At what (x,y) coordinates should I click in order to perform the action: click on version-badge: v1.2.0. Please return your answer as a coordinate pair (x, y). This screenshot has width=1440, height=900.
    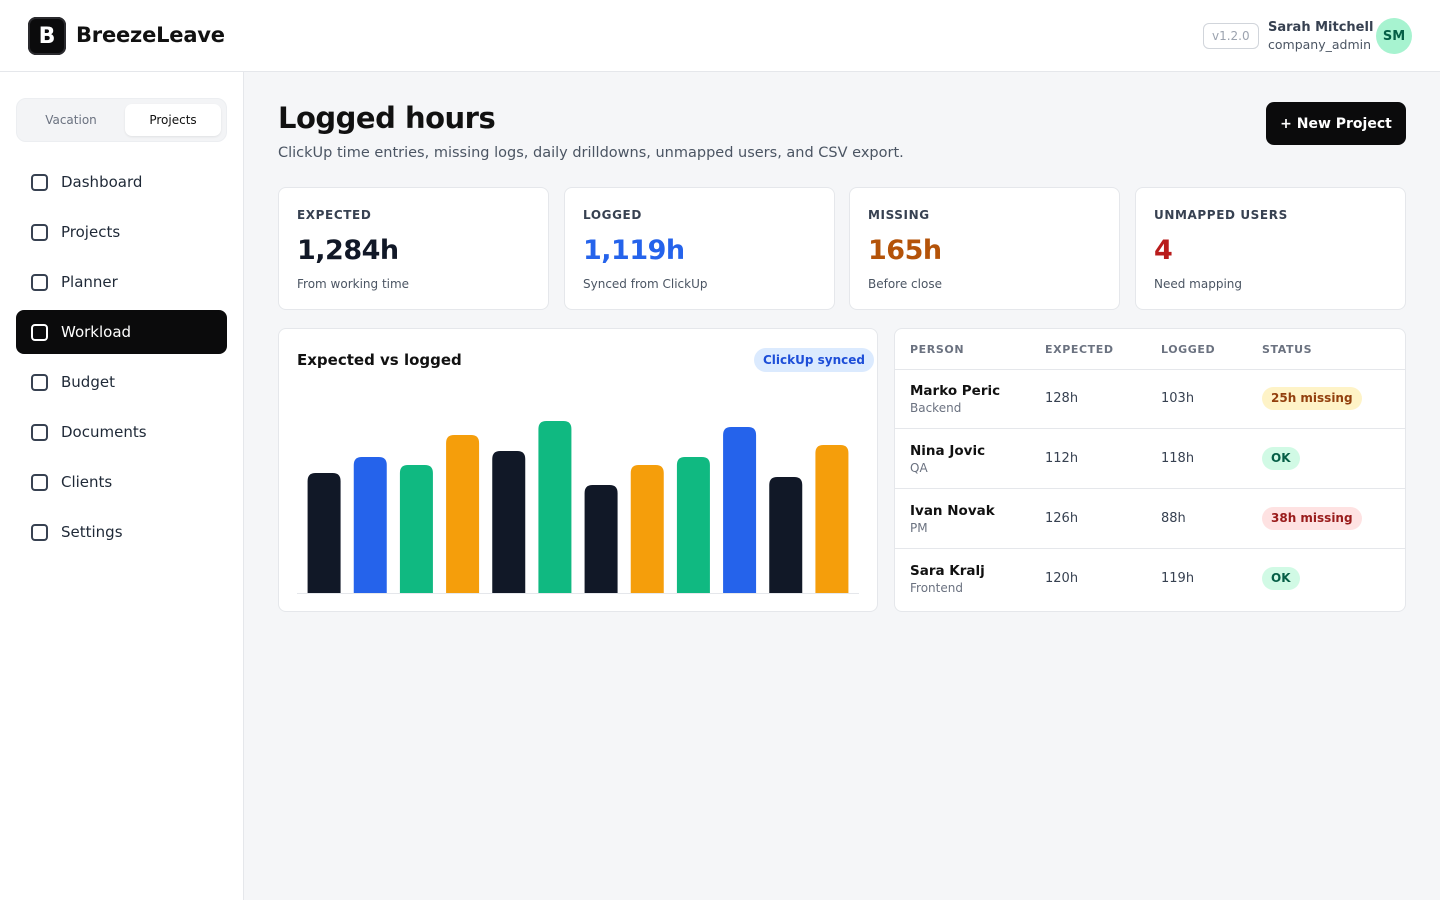
    Looking at the image, I should click on (1231, 36).